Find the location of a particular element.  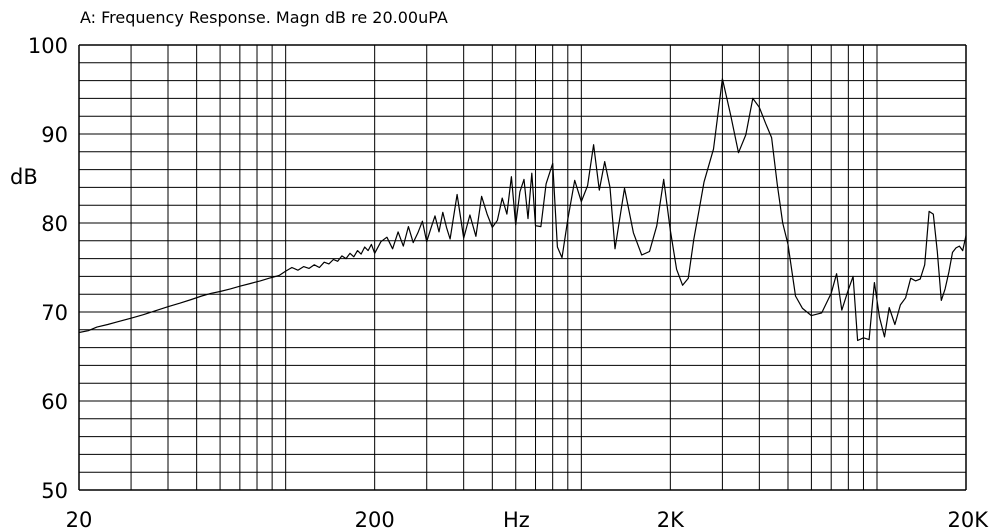

y-tick-labels: 100 90 80 70 60 50 is located at coordinates (48, 268).